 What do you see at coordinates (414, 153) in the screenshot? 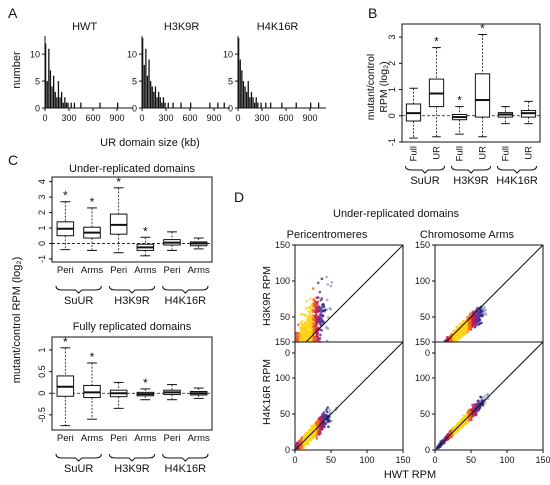
I see `boxplot-category-label: Full` at bounding box center [414, 153].